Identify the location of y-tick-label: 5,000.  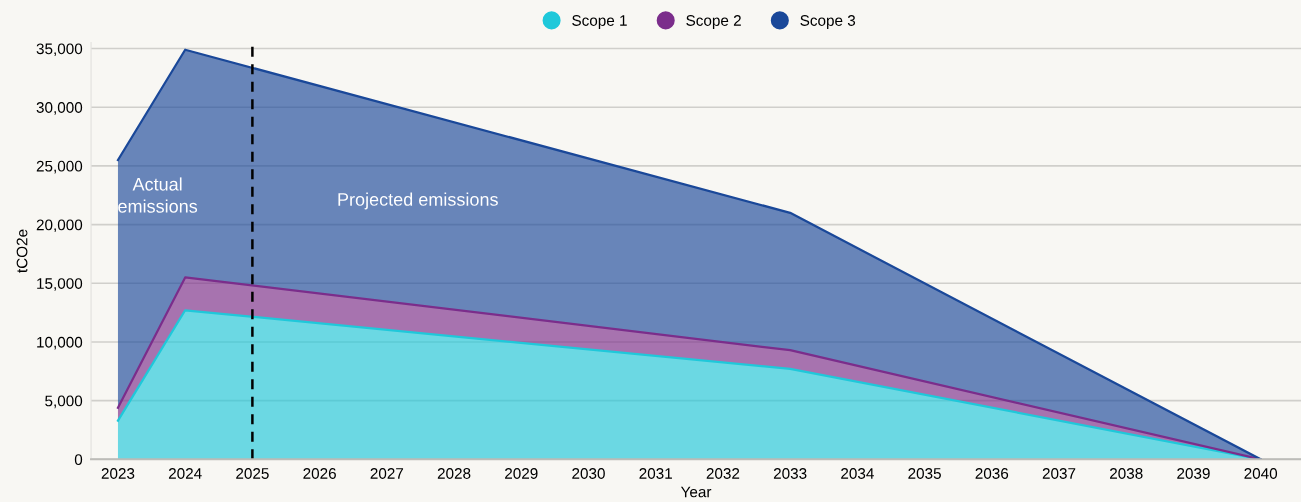
(64, 402).